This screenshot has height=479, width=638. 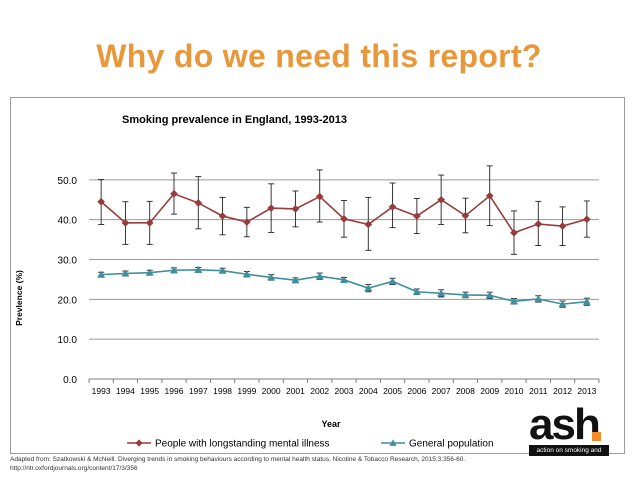 I want to click on x-tick-label: 2000, so click(x=271, y=391).